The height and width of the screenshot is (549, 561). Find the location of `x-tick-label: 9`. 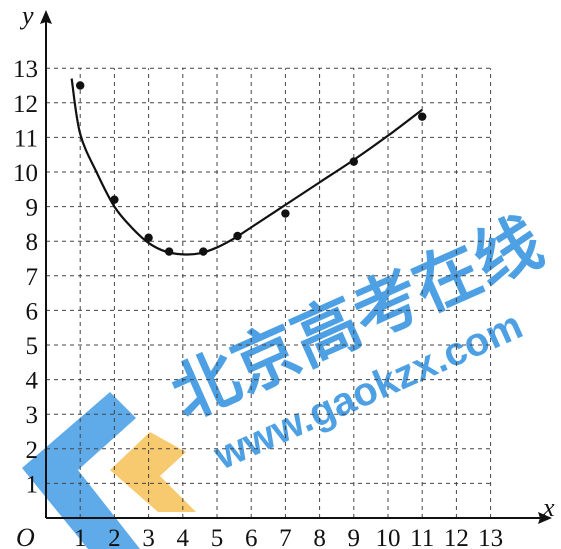

x-tick-label: 9 is located at coordinates (354, 537).